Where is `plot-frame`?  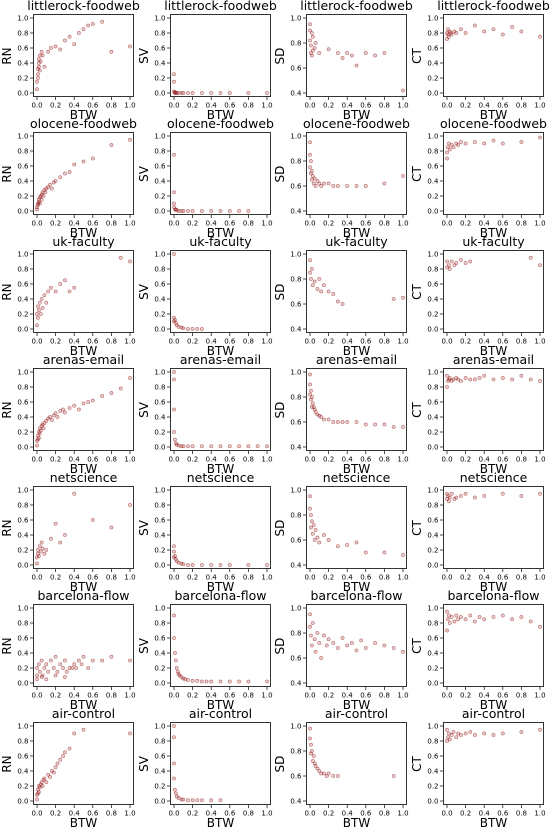 plot-frame is located at coordinates (356, 409).